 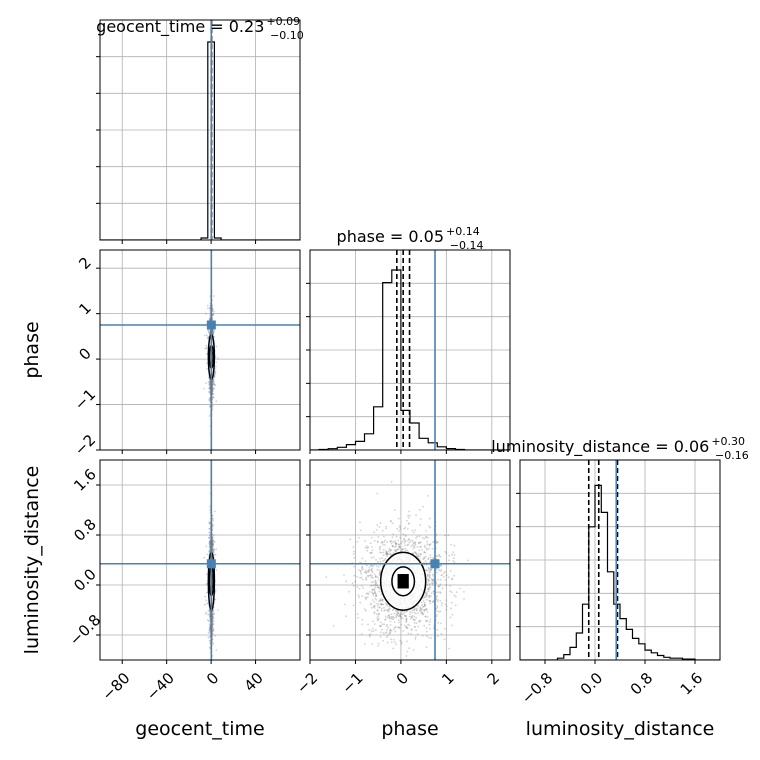 What do you see at coordinates (84, 353) in the screenshot?
I see `tick-label-y-phase: 0` at bounding box center [84, 353].